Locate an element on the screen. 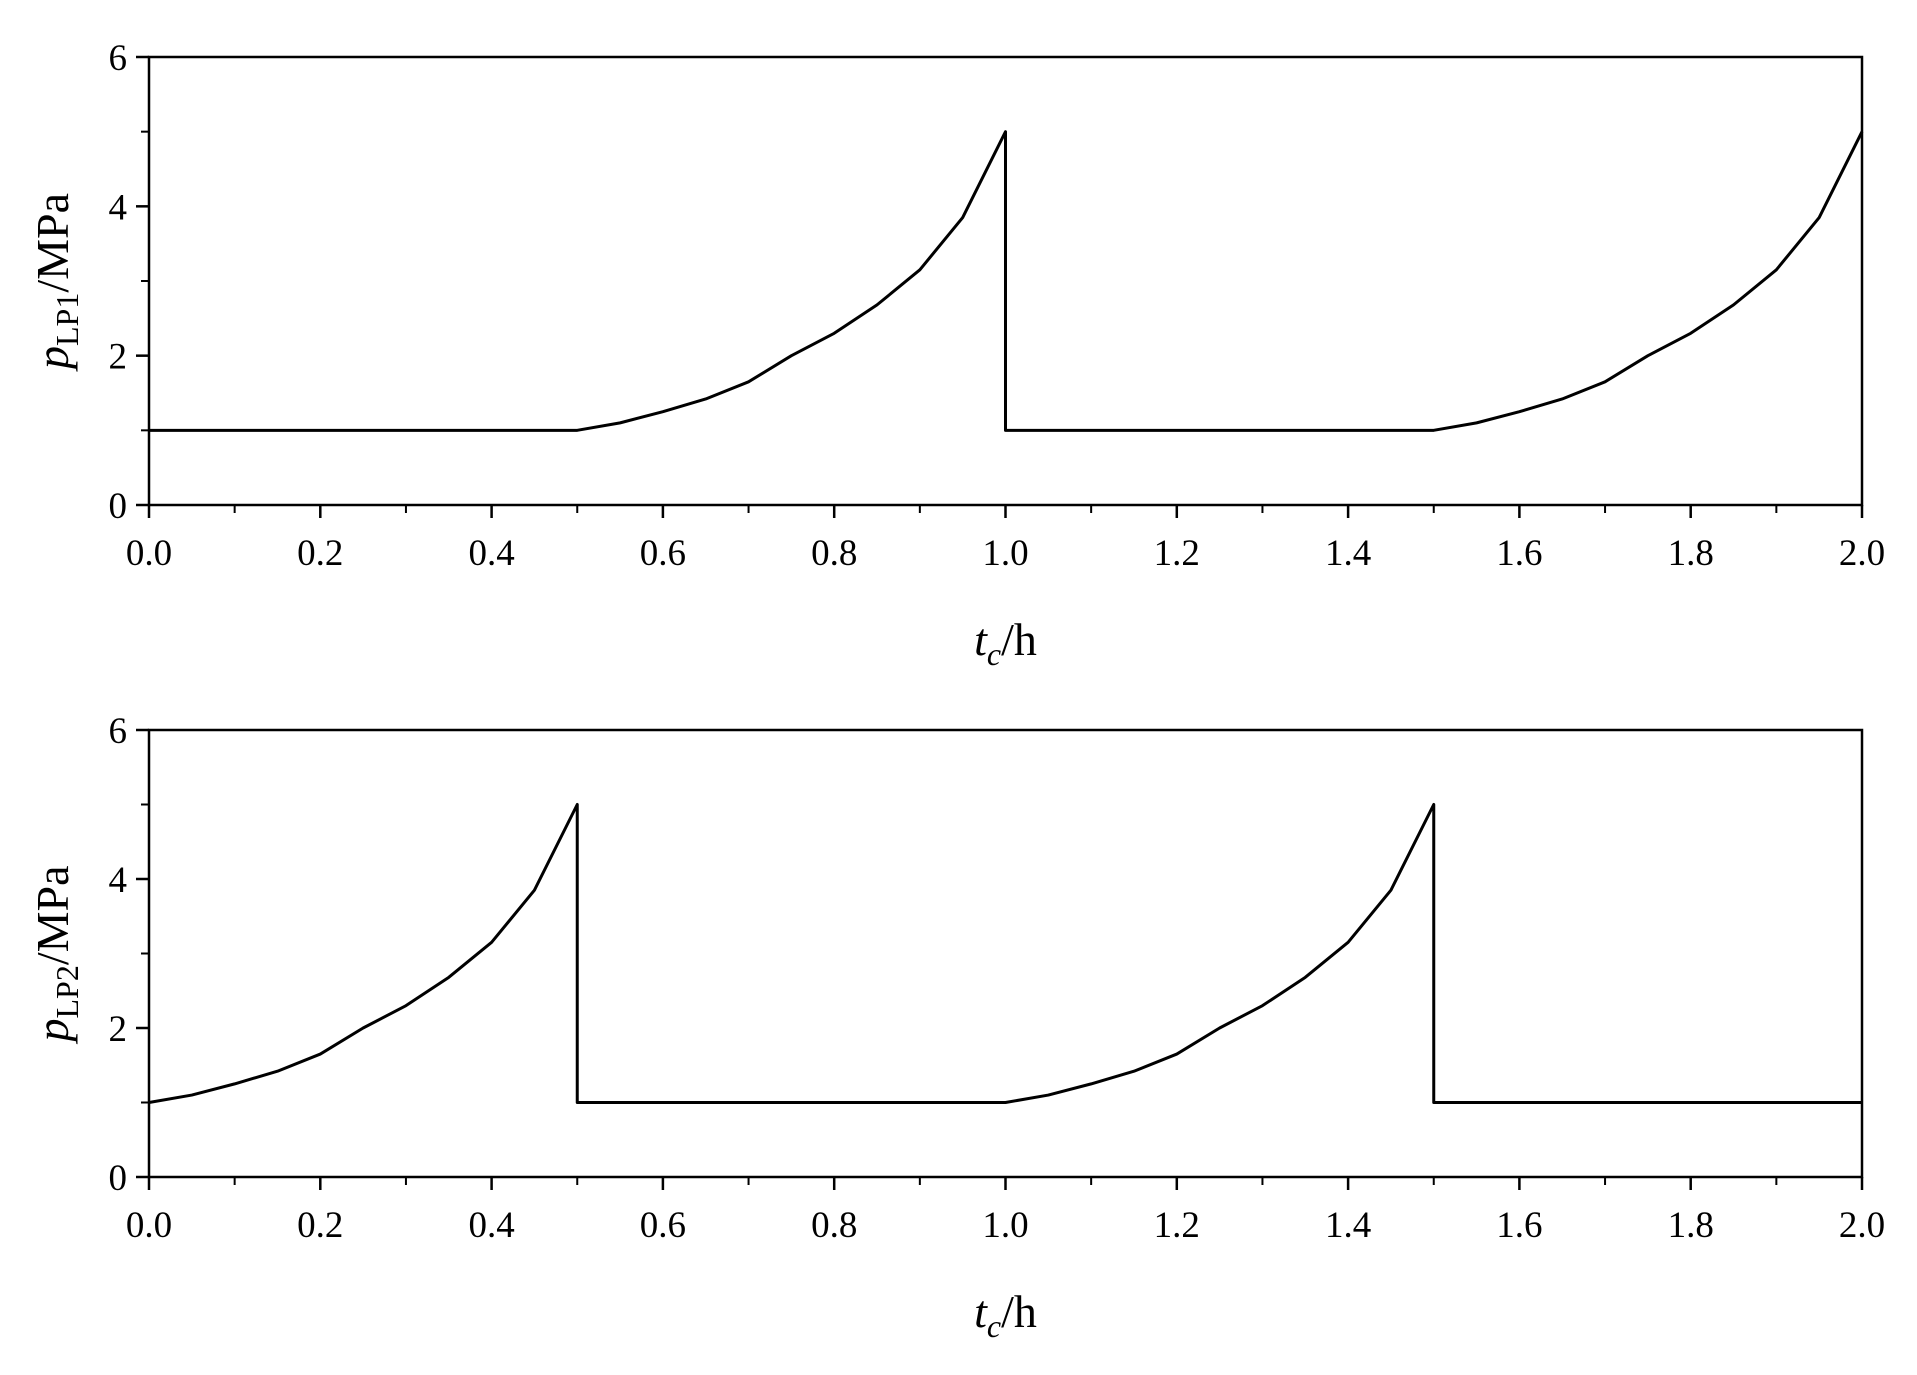  y-title-subscript: LP1 is located at coordinates (67, 319).